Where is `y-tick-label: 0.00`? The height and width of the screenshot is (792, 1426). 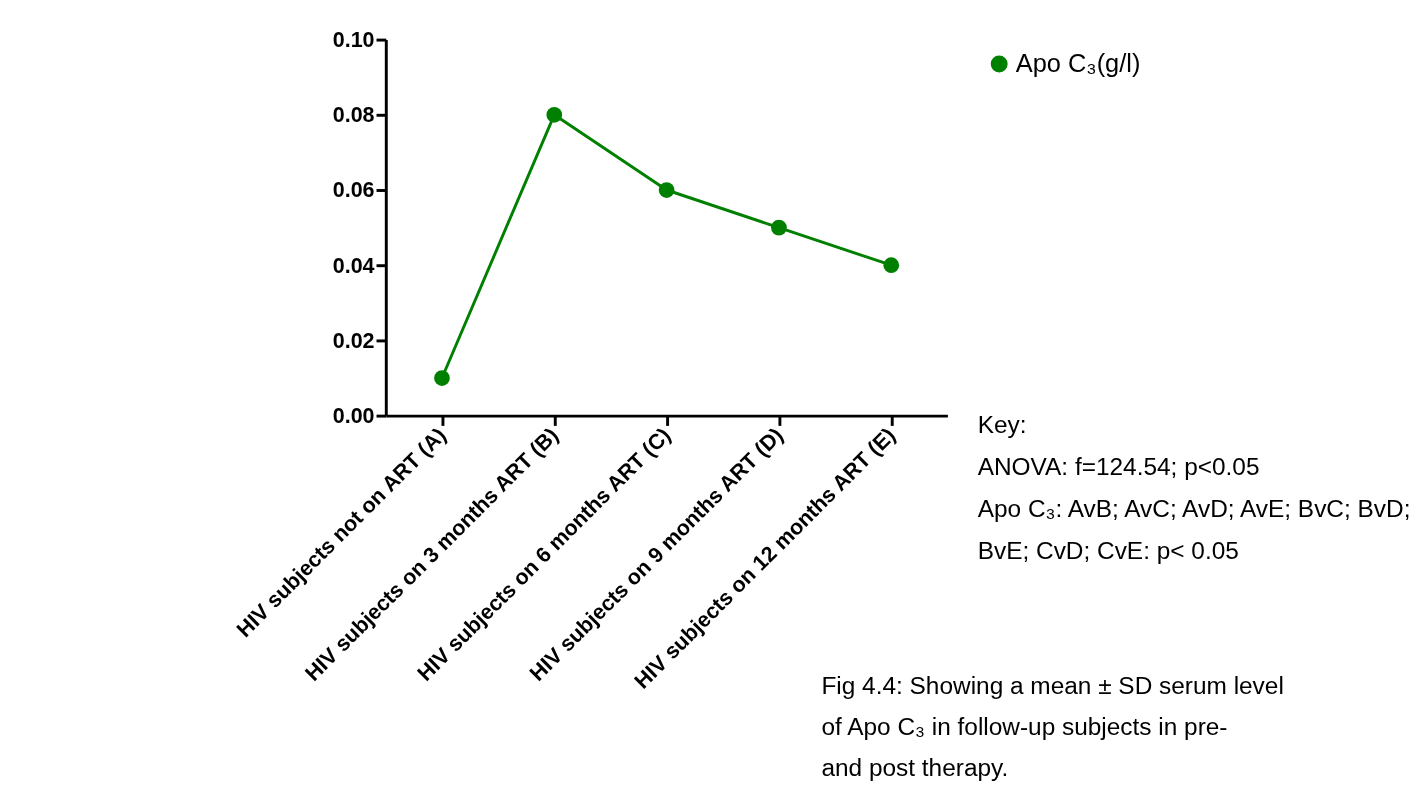 y-tick-label: 0.00 is located at coordinates (353, 415).